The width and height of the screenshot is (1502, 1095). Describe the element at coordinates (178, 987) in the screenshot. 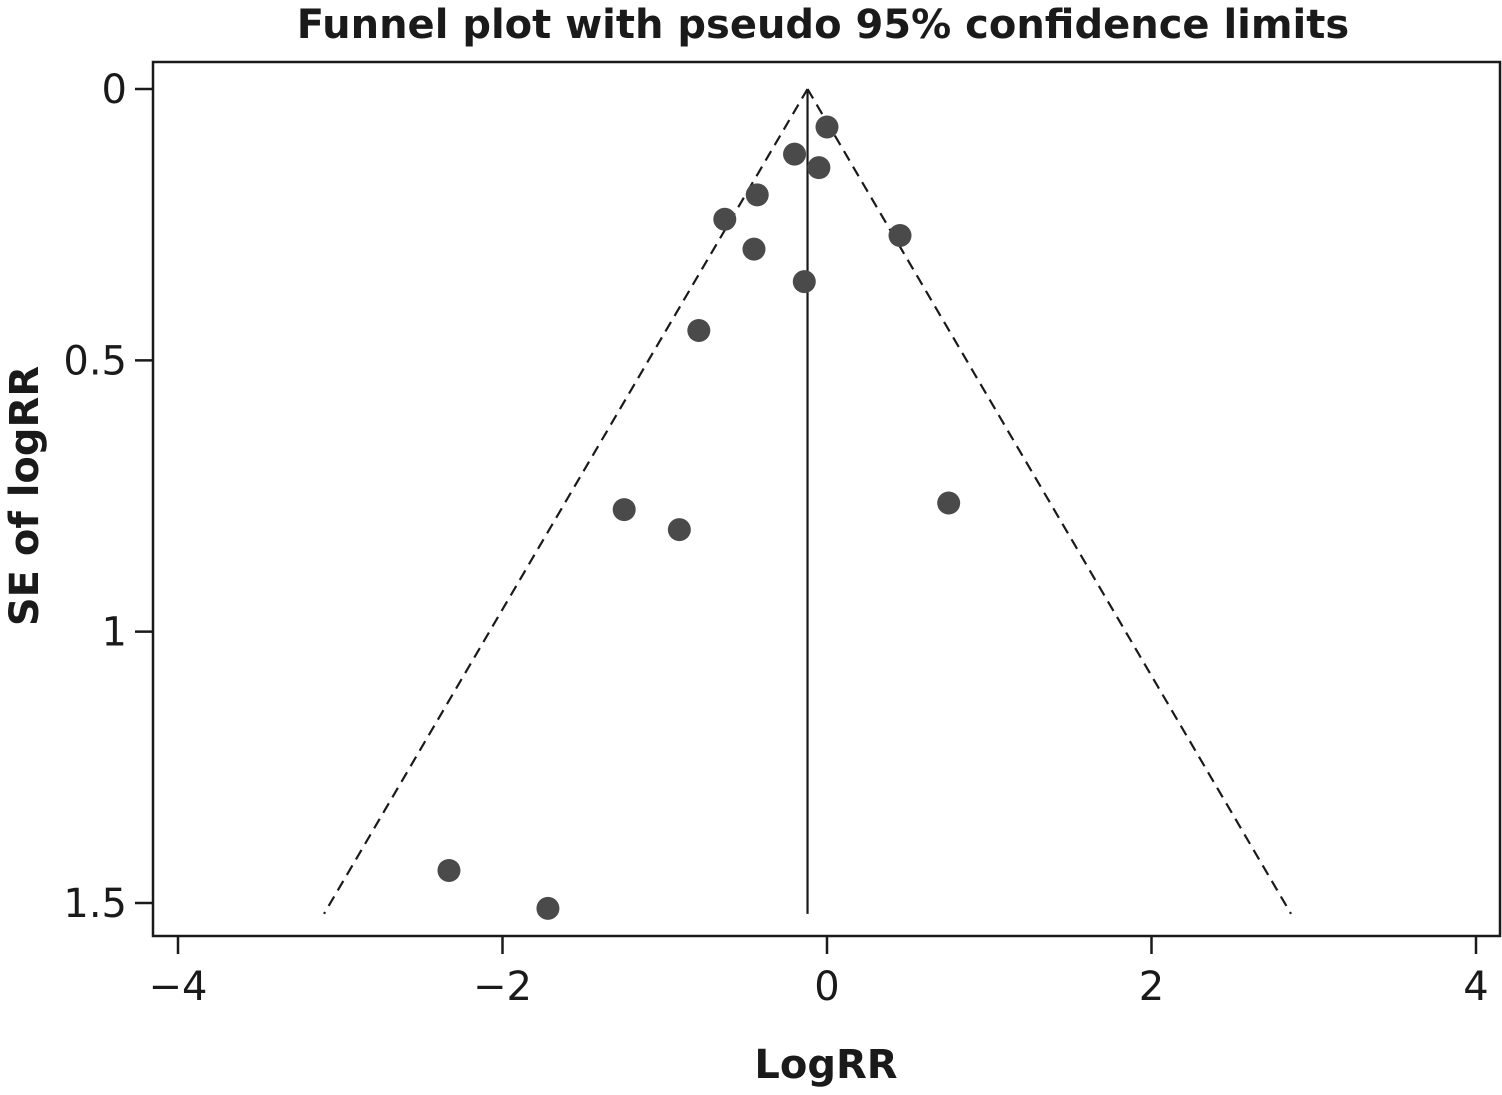

I see `x-tick-label: −4` at that location.